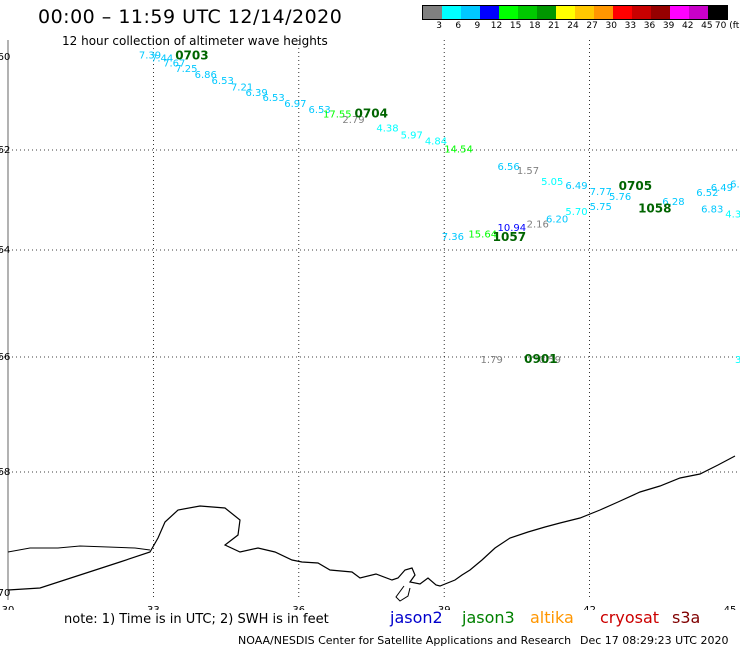 The width and height of the screenshot is (740, 650). Describe the element at coordinates (412, 135) in the screenshot. I see `wave-height-value: 5.97` at that location.